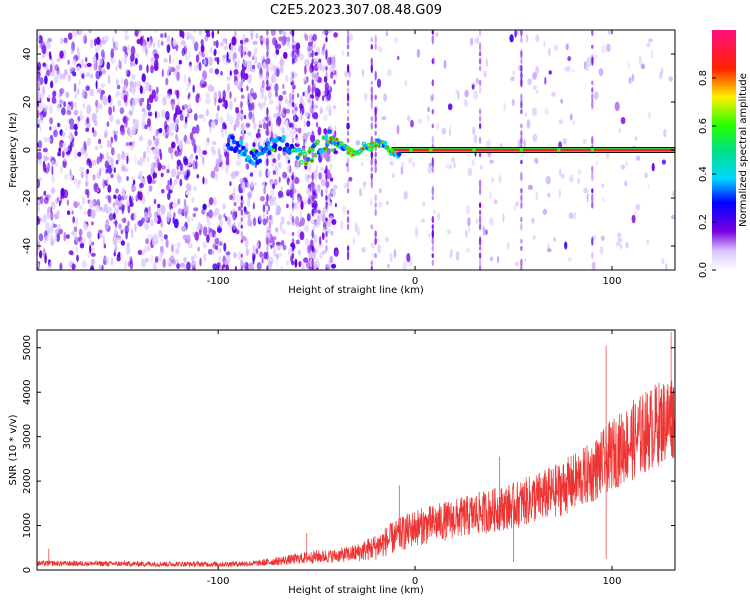 This screenshot has width=750, height=600. Describe the element at coordinates (13, 449) in the screenshot. I see `bottom-y-axis-label: SNR (10 * v/v)` at that location.